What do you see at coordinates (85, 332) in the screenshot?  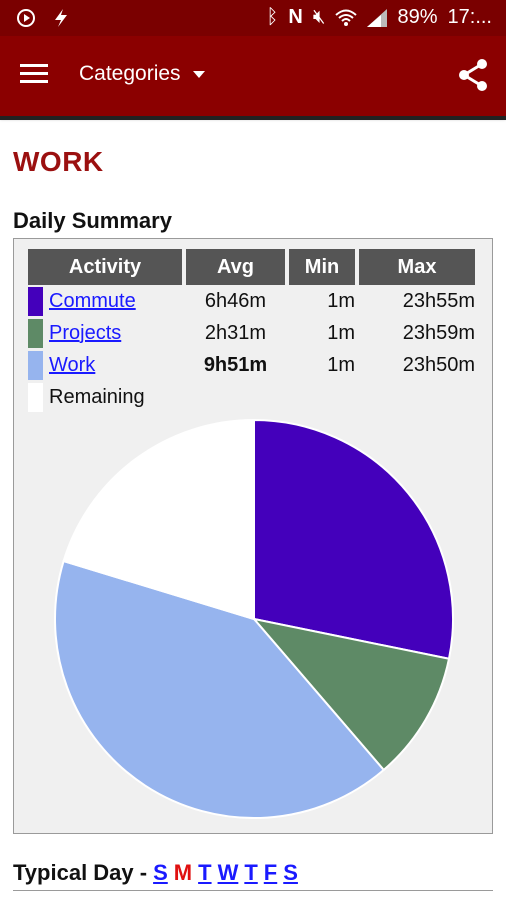 I see `projects-link: Projects` at bounding box center [85, 332].